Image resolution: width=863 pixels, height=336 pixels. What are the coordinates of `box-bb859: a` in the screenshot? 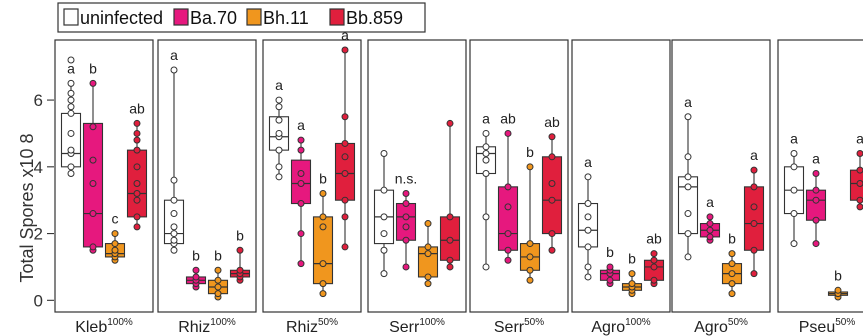 It's located at (345, 139).